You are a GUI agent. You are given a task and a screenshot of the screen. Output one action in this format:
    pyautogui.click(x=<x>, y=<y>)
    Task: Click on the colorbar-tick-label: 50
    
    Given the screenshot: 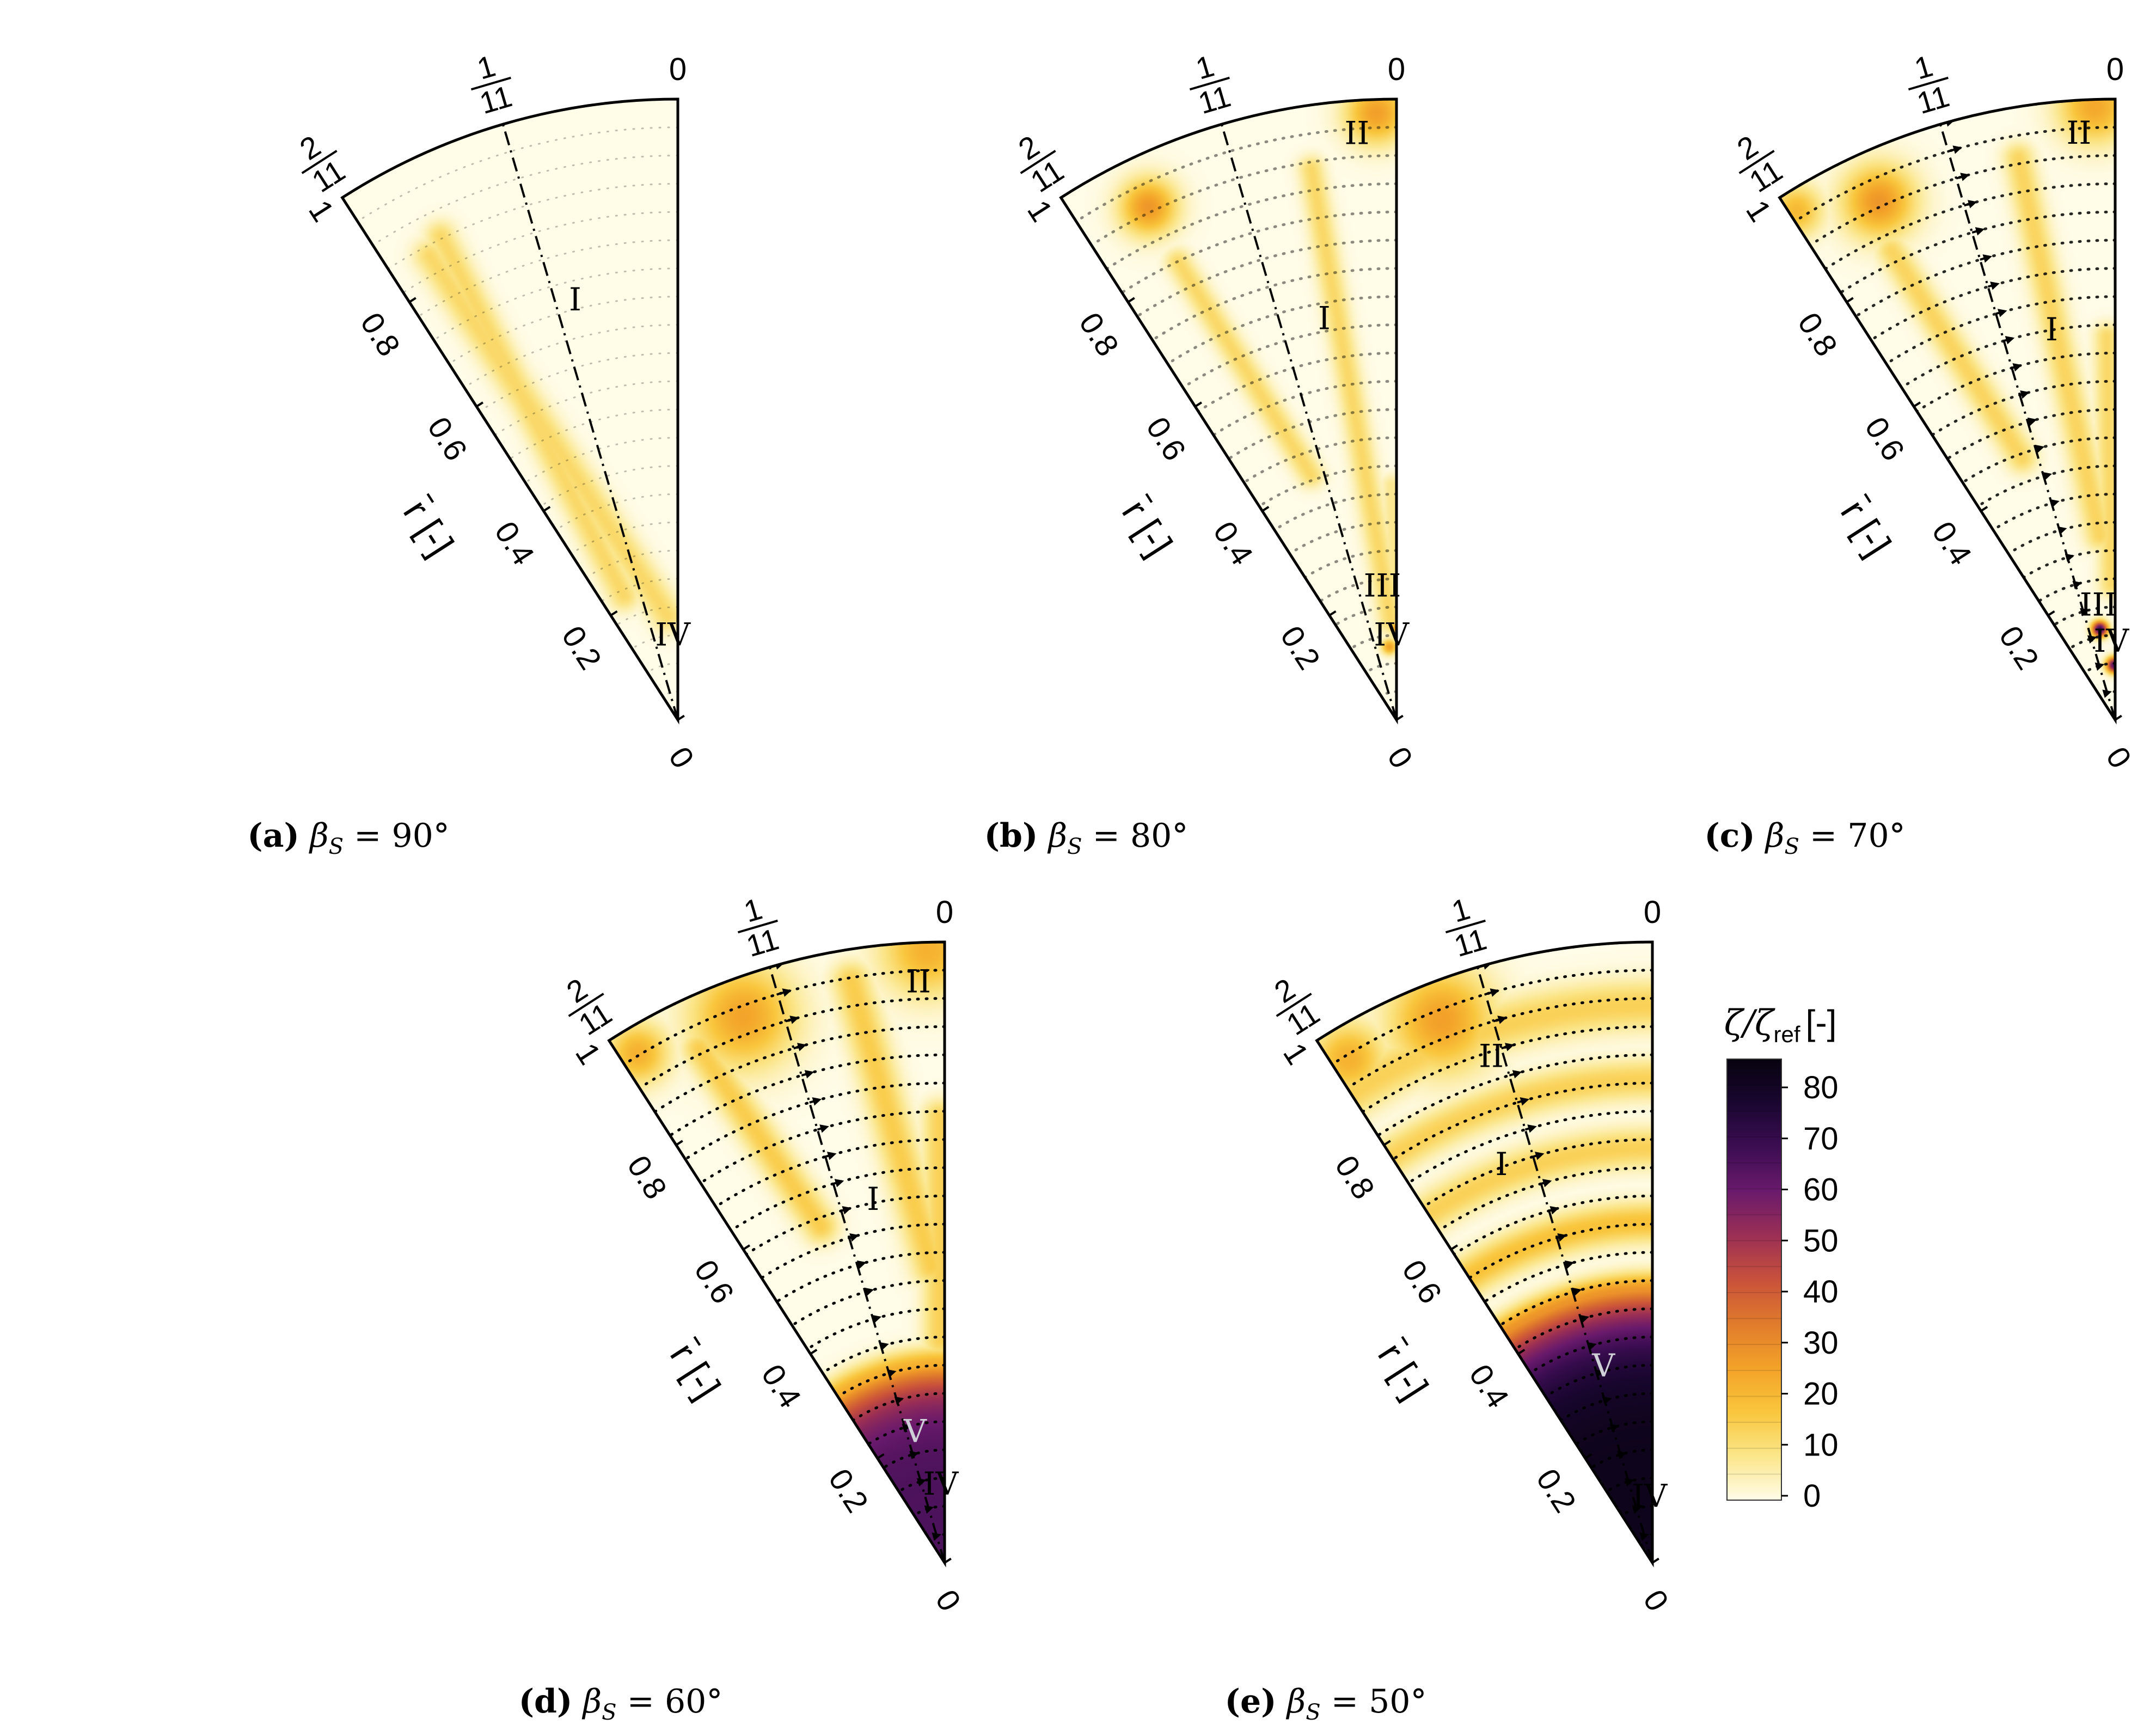 What is the action you would take?
    pyautogui.click(x=1821, y=1240)
    